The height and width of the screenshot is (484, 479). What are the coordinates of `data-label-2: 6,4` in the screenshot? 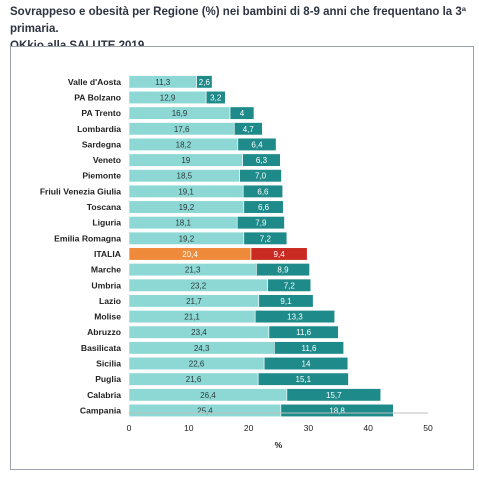 It's located at (257, 144).